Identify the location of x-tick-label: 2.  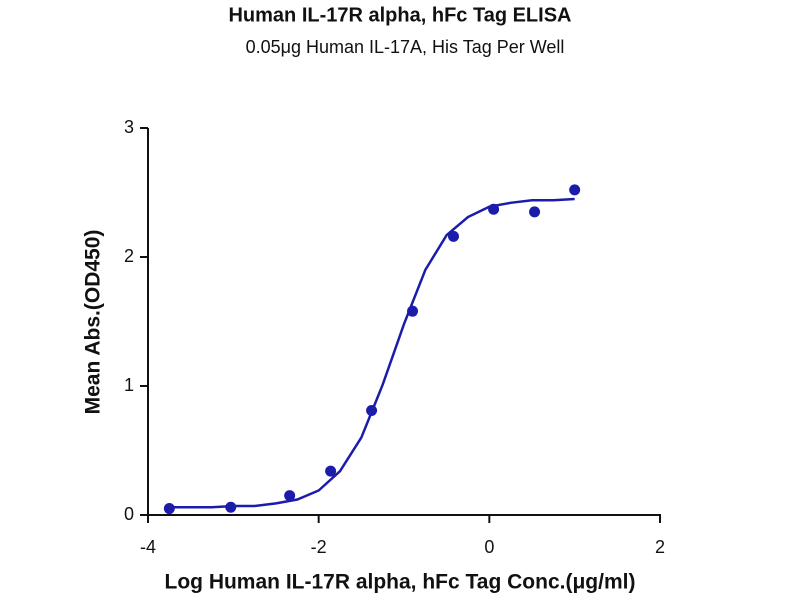
(660, 547).